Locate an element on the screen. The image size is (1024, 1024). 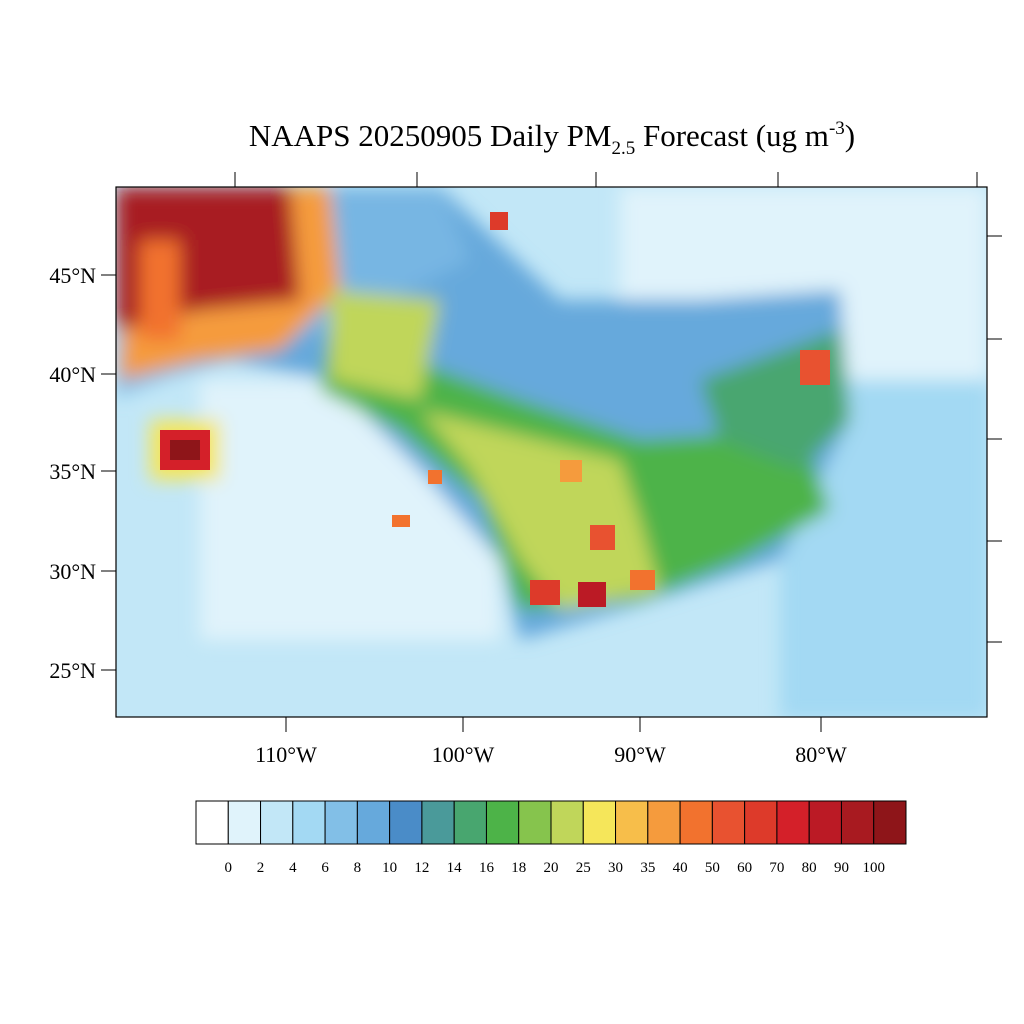
colorbar-label: 12 is located at coordinates (421, 868).